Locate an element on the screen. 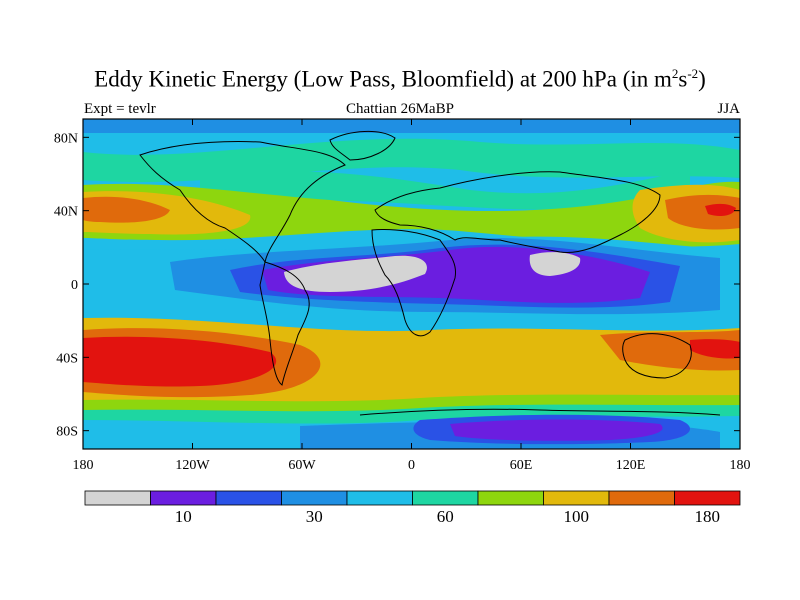 This screenshot has width=800, height=600. colorbar-label: 180 is located at coordinates (708, 516).